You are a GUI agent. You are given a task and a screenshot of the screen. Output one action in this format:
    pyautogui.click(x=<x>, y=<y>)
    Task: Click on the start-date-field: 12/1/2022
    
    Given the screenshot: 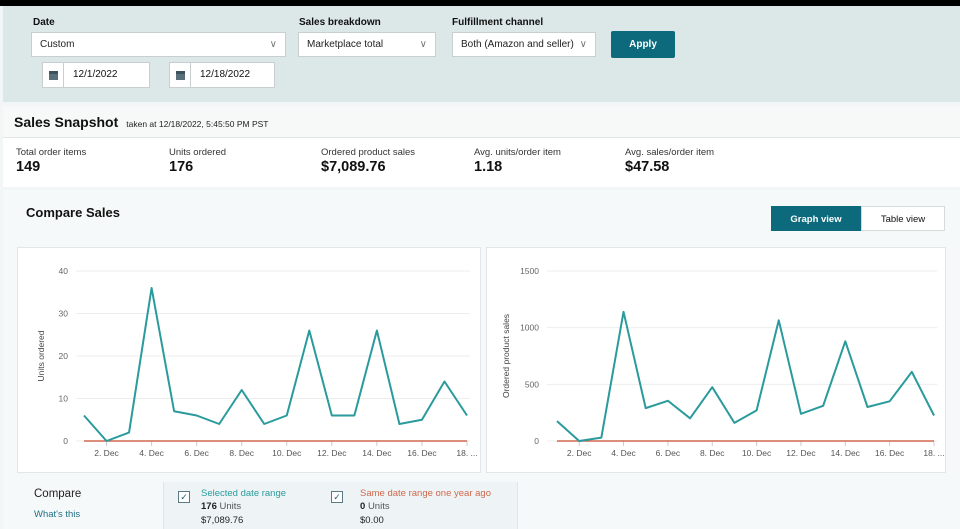 What is the action you would take?
    pyautogui.click(x=96, y=75)
    